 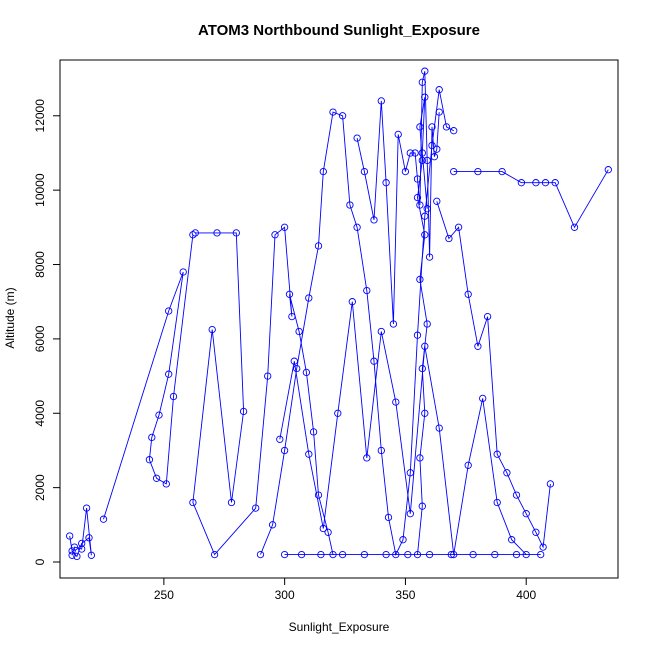 What do you see at coordinates (40, 413) in the screenshot?
I see `y-tick-label: 4000` at bounding box center [40, 413].